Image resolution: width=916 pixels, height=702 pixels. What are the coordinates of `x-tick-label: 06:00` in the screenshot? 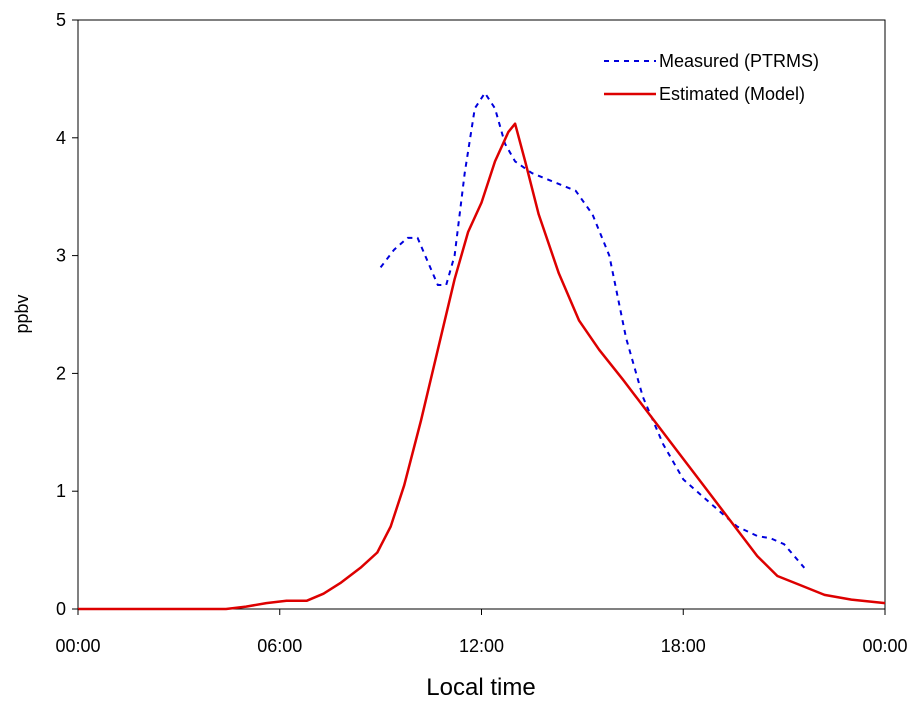 It's located at (279, 646).